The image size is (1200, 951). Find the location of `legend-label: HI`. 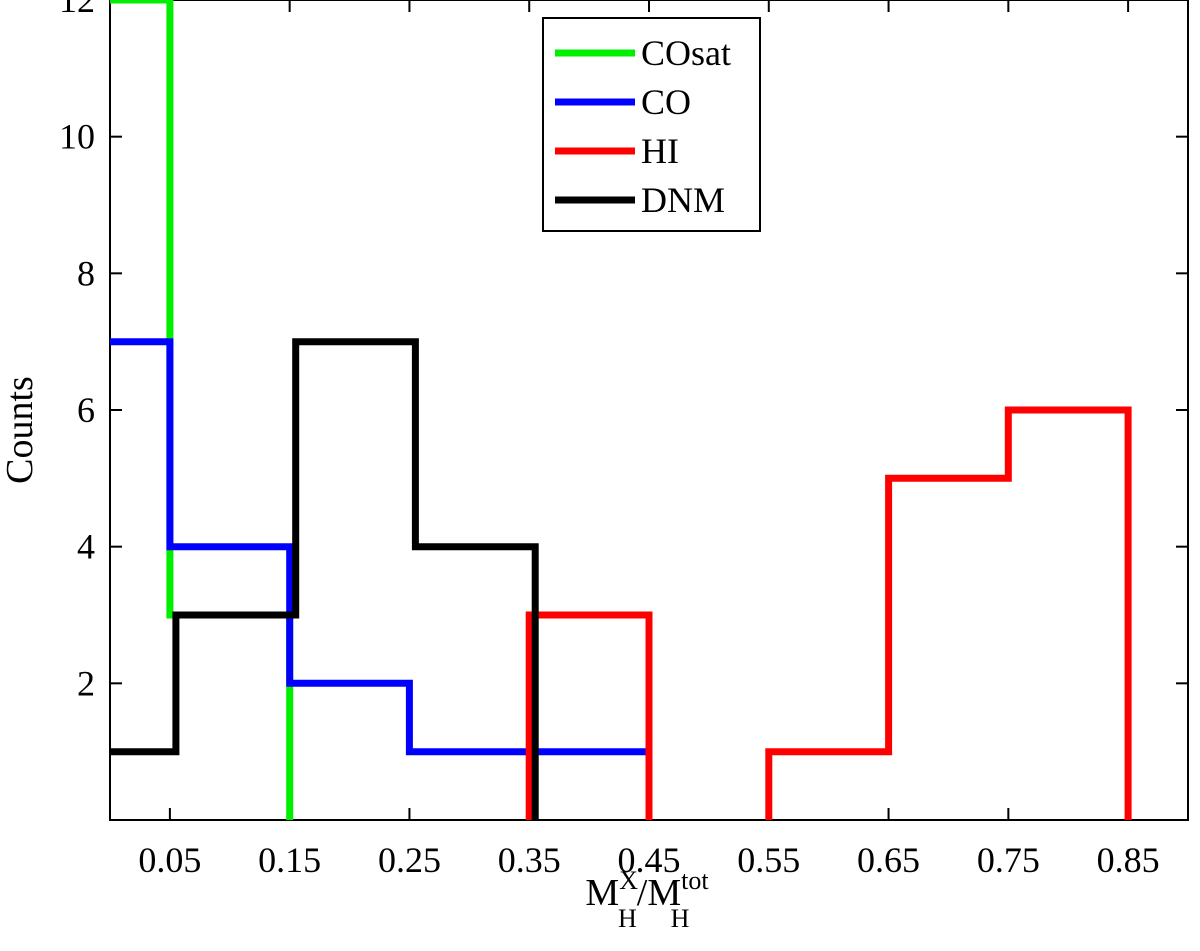

legend-label: HI is located at coordinates (660, 151).